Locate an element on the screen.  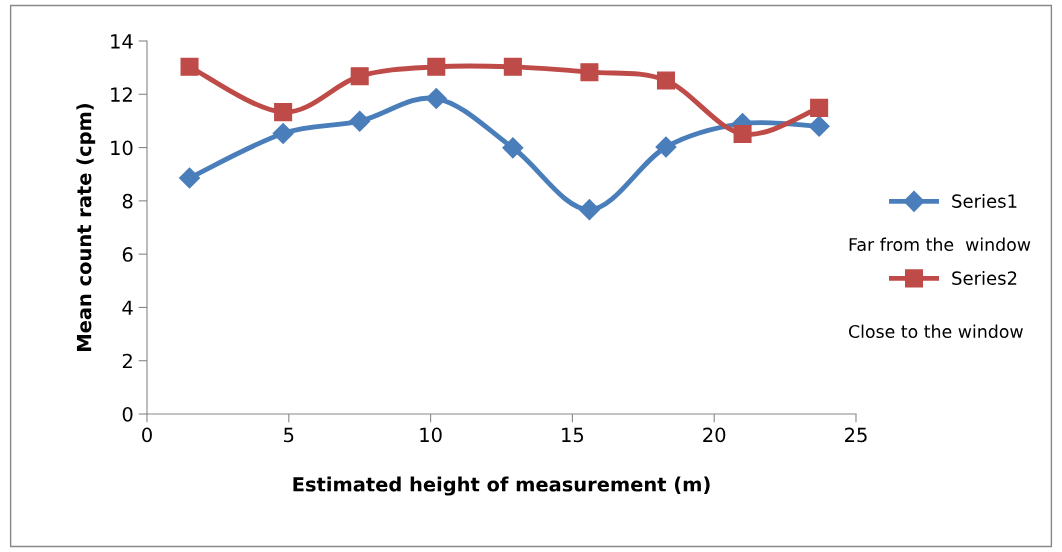
y-tick-label: 4 is located at coordinates (127, 307).